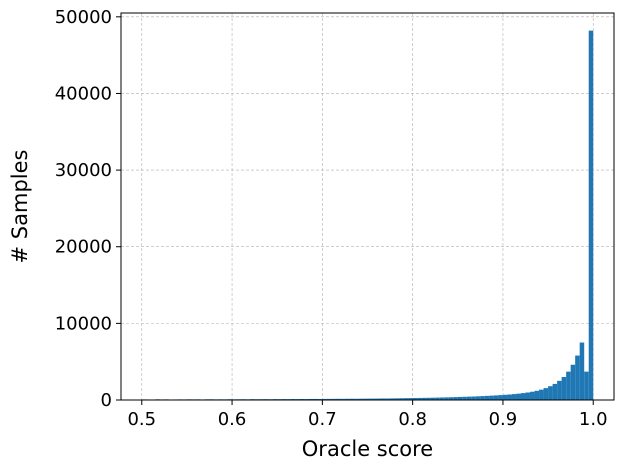 The image size is (630, 469). I want to click on y-tick-label: 10000, so click(83, 323).